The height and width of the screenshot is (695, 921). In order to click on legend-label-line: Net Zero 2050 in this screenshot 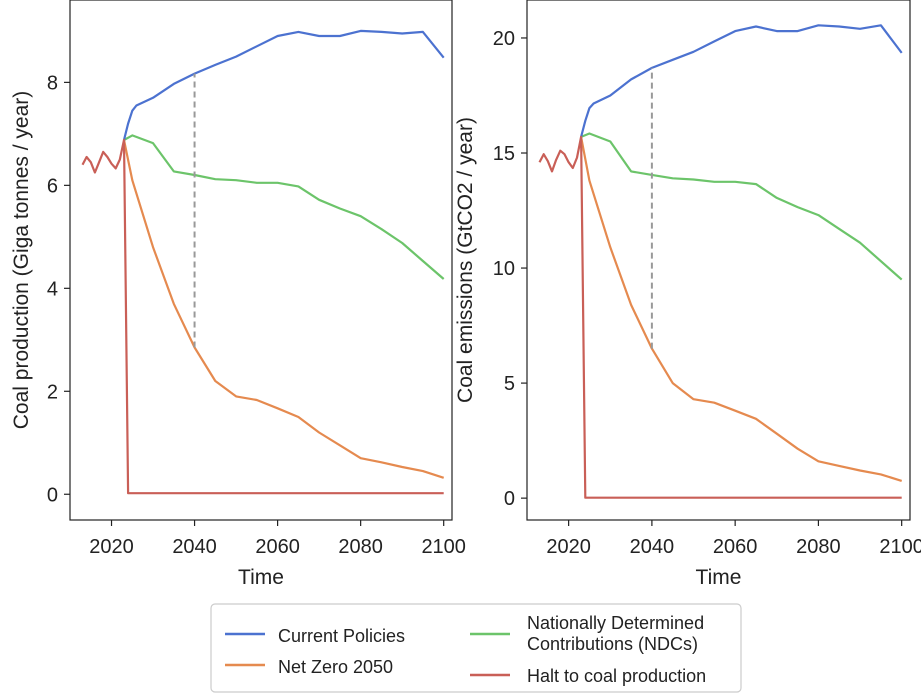, I will do `click(335, 667)`.